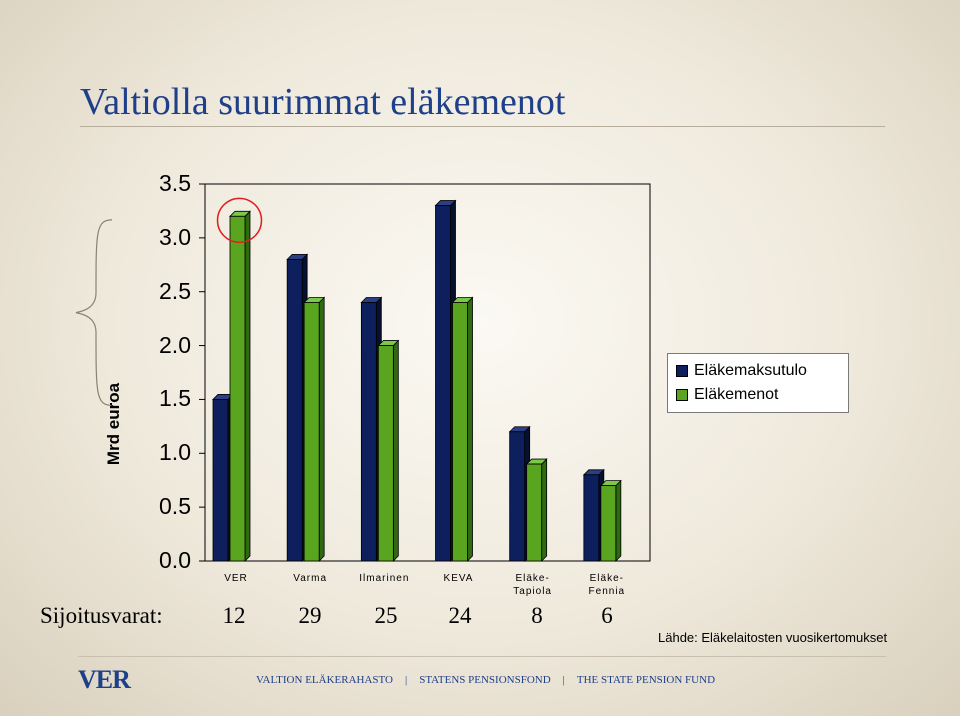 This screenshot has height=716, width=960. Describe the element at coordinates (460, 615) in the screenshot. I see `sijoitusvarat-value: 24` at that location.